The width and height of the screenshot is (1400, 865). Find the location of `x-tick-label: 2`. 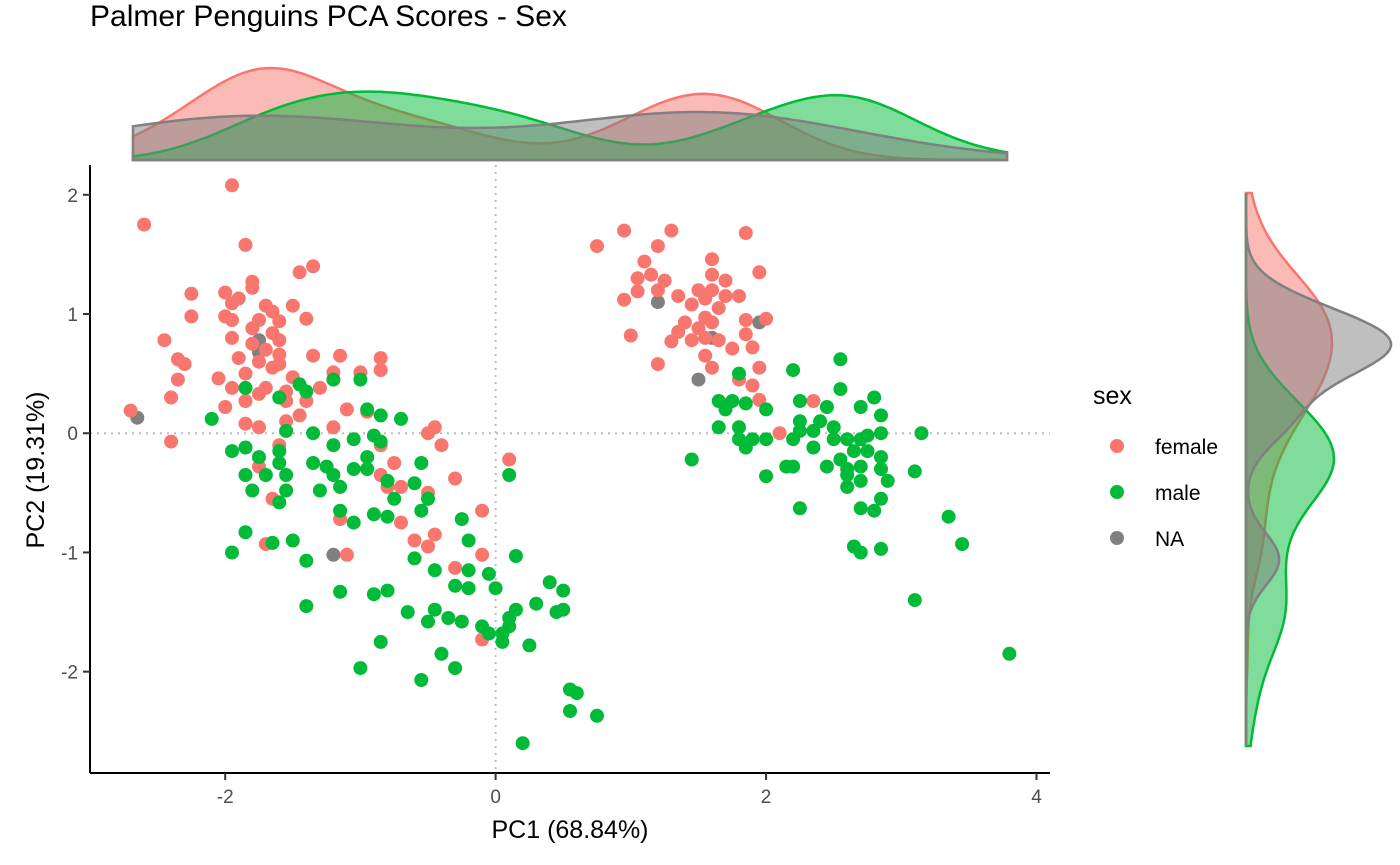

x-tick-label: 2 is located at coordinates (766, 797).